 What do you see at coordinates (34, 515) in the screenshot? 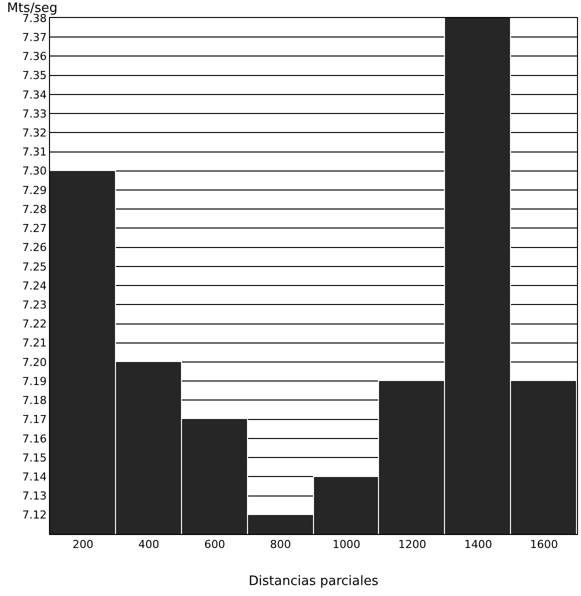
I see `y-tick-label: 7.12` at bounding box center [34, 515].